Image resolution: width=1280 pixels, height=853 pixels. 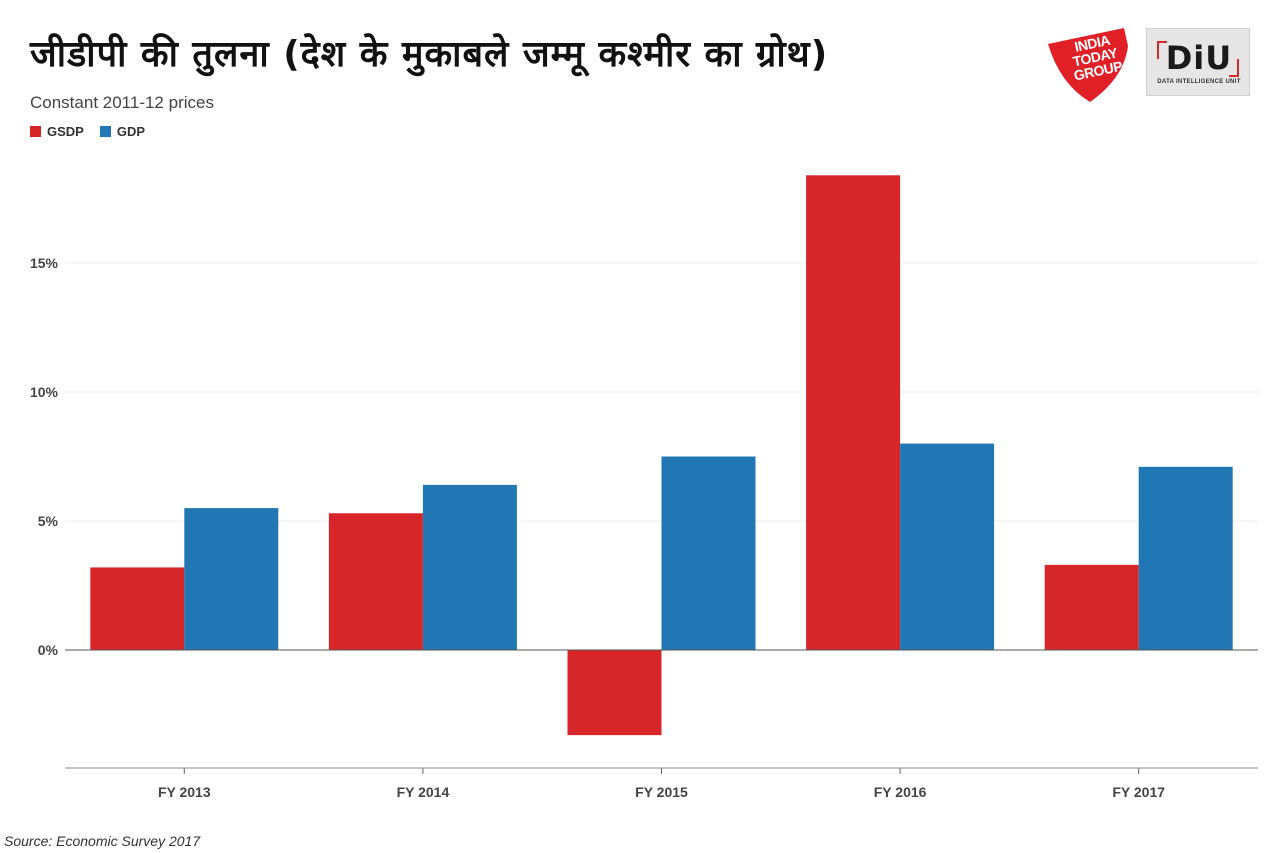 What do you see at coordinates (1138, 792) in the screenshot?
I see `x-tick-label-fy-2017: FY 2017` at bounding box center [1138, 792].